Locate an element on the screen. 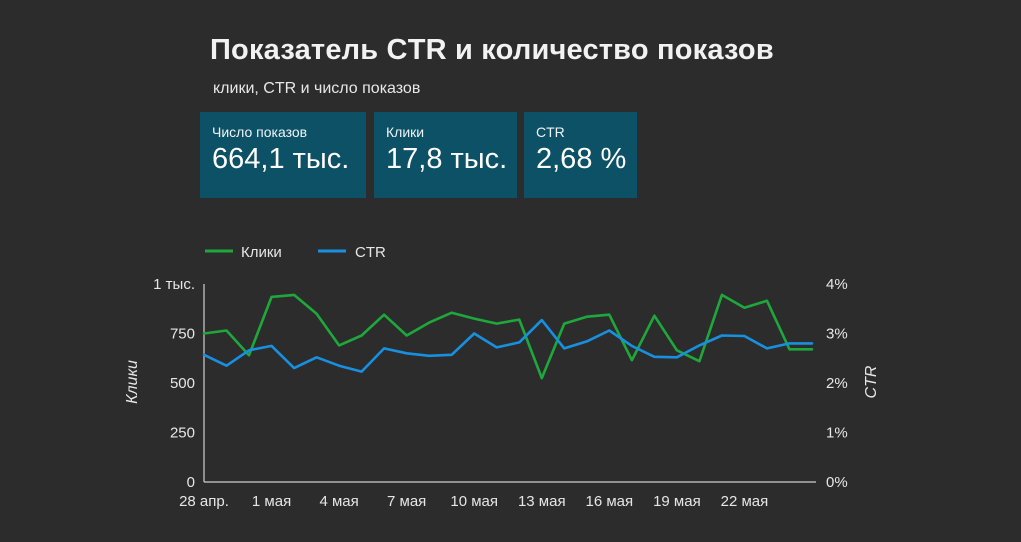 This screenshot has height=542, width=1021. kpi-ctr-value: 2,68 % is located at coordinates (581, 159).